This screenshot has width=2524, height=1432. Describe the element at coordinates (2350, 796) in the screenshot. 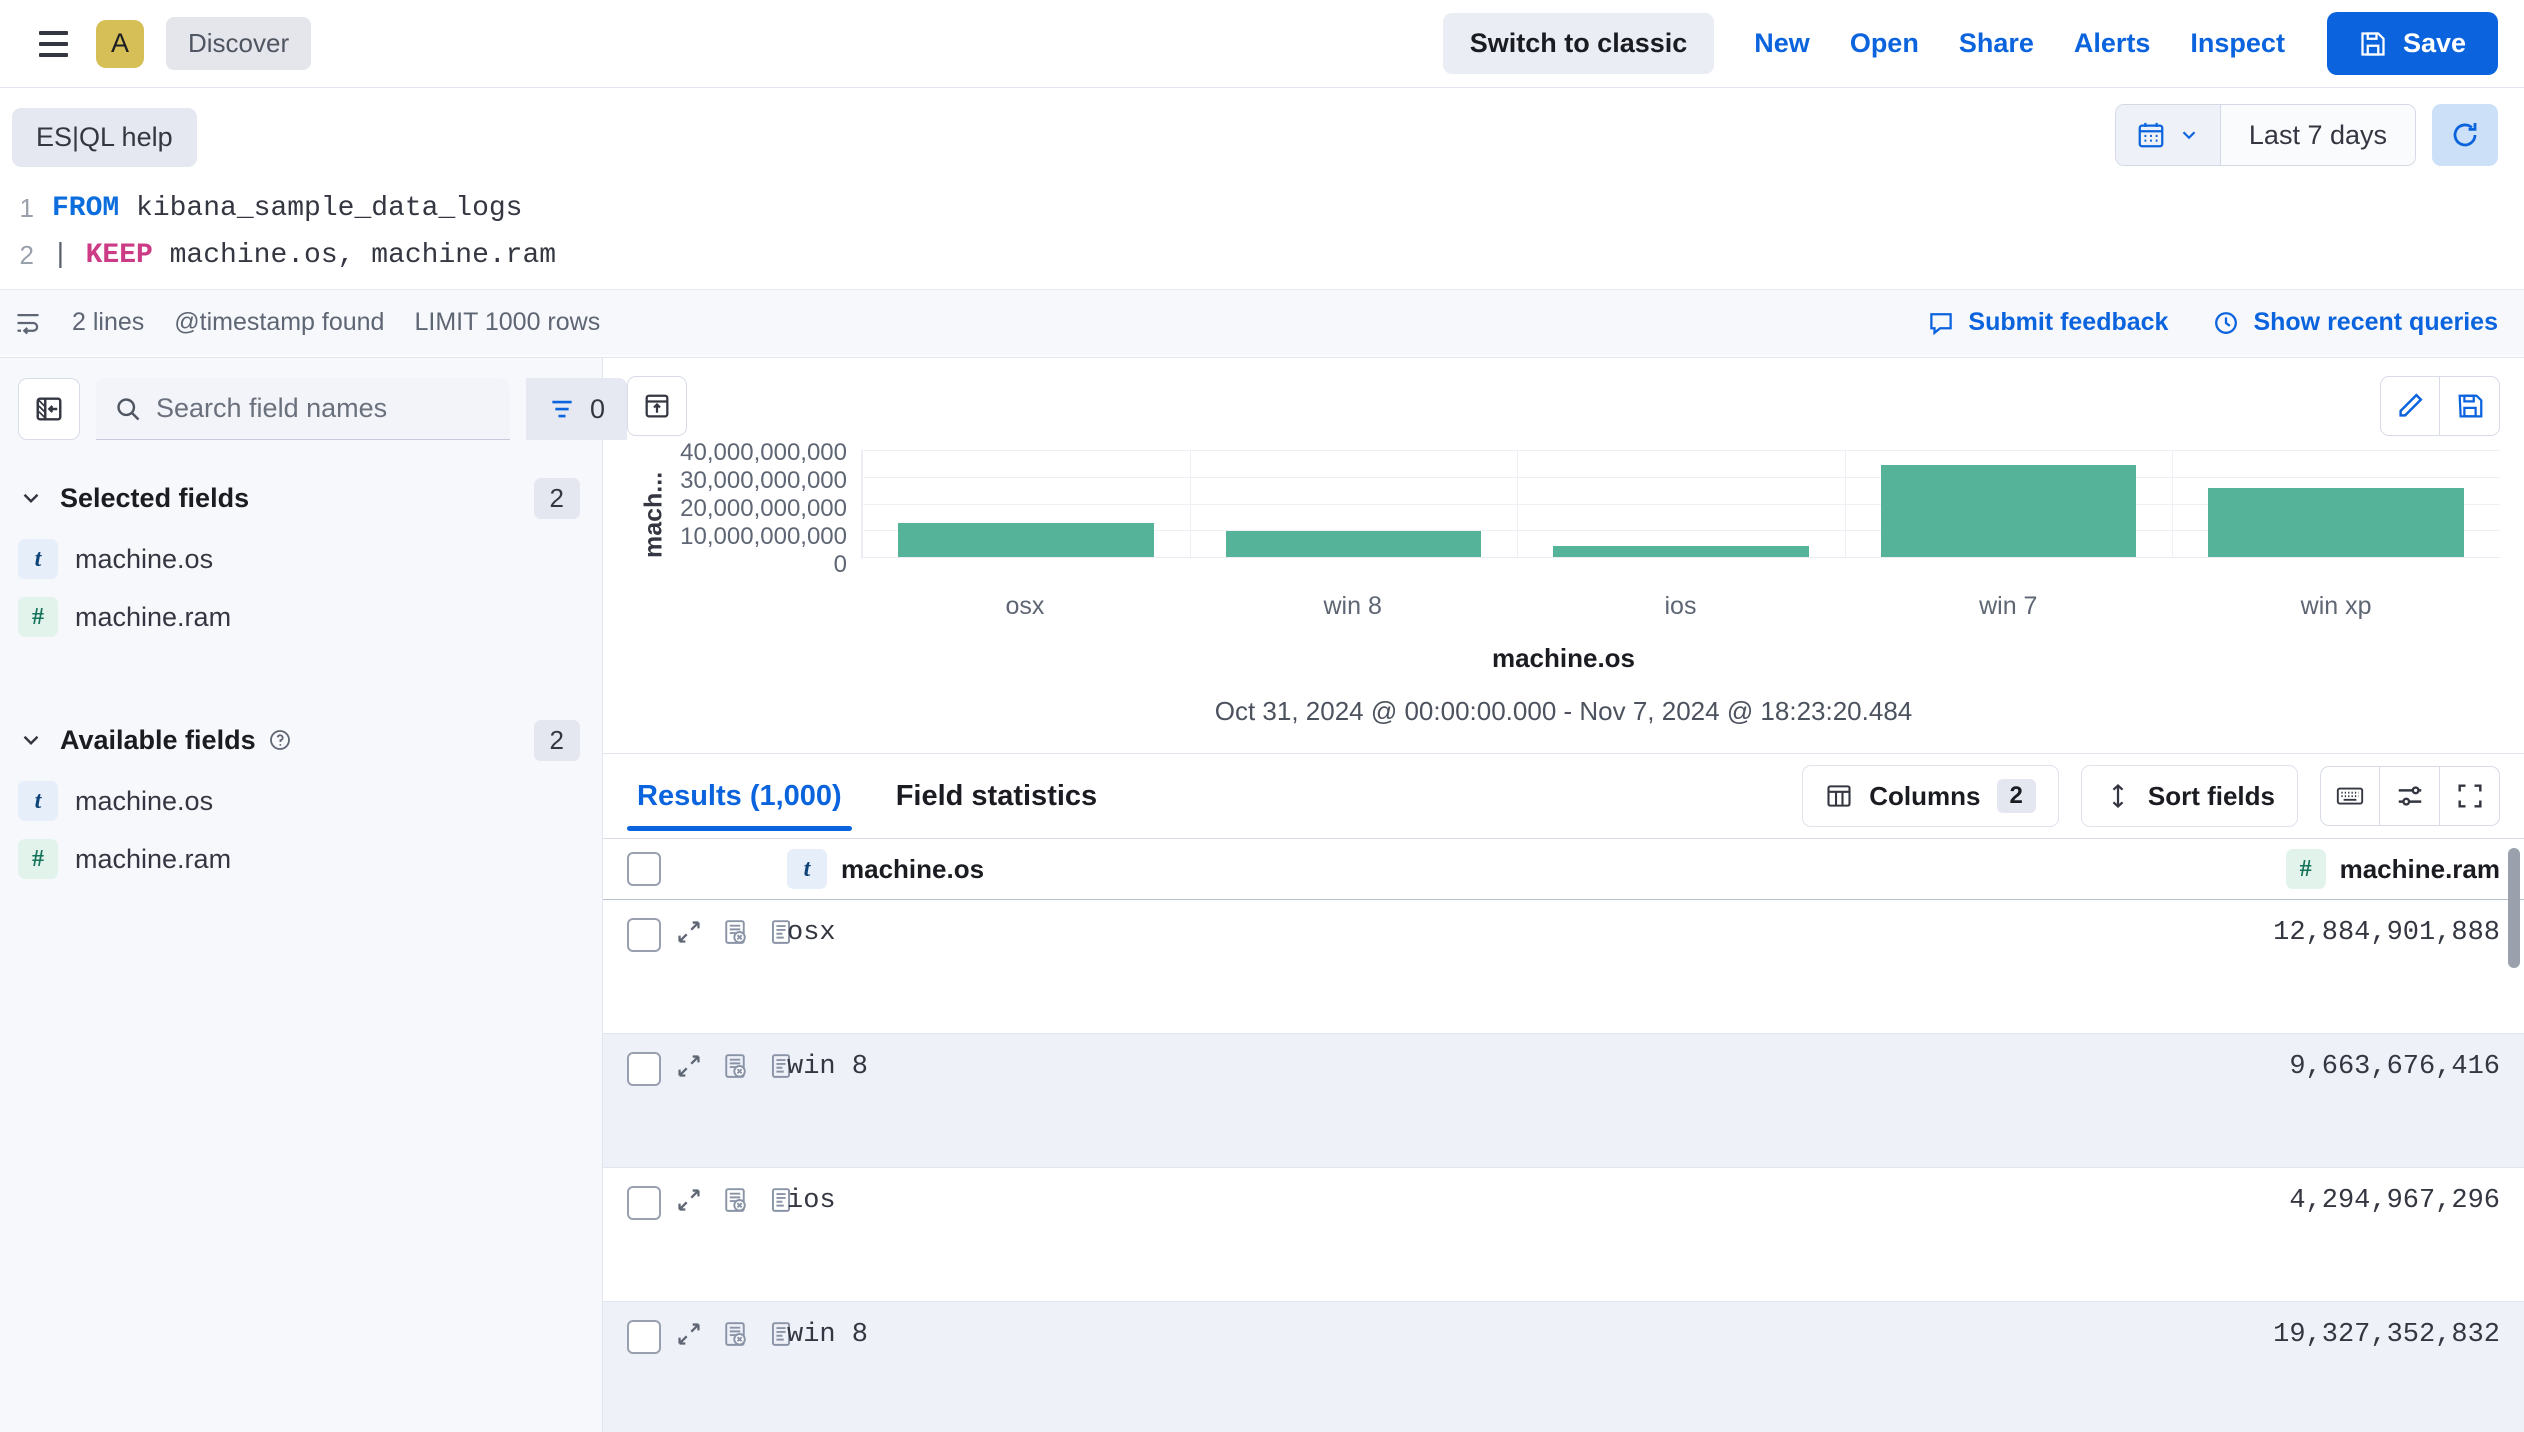

I see `keyboard-icon` at that location.